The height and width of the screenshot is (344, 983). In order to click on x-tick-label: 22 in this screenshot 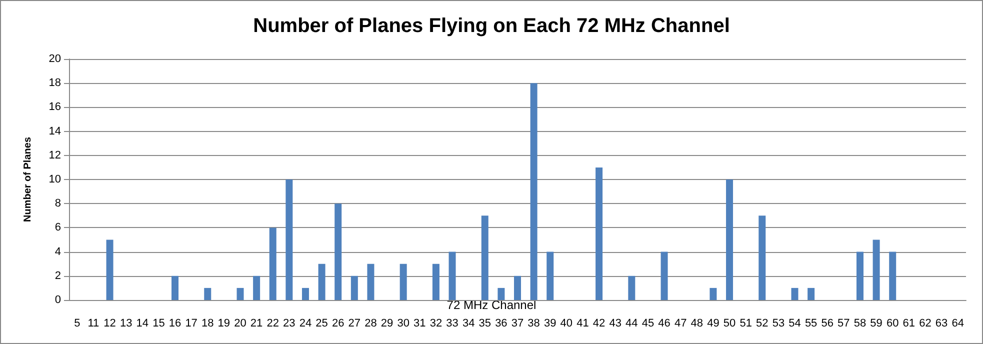, I will do `click(272, 324)`.